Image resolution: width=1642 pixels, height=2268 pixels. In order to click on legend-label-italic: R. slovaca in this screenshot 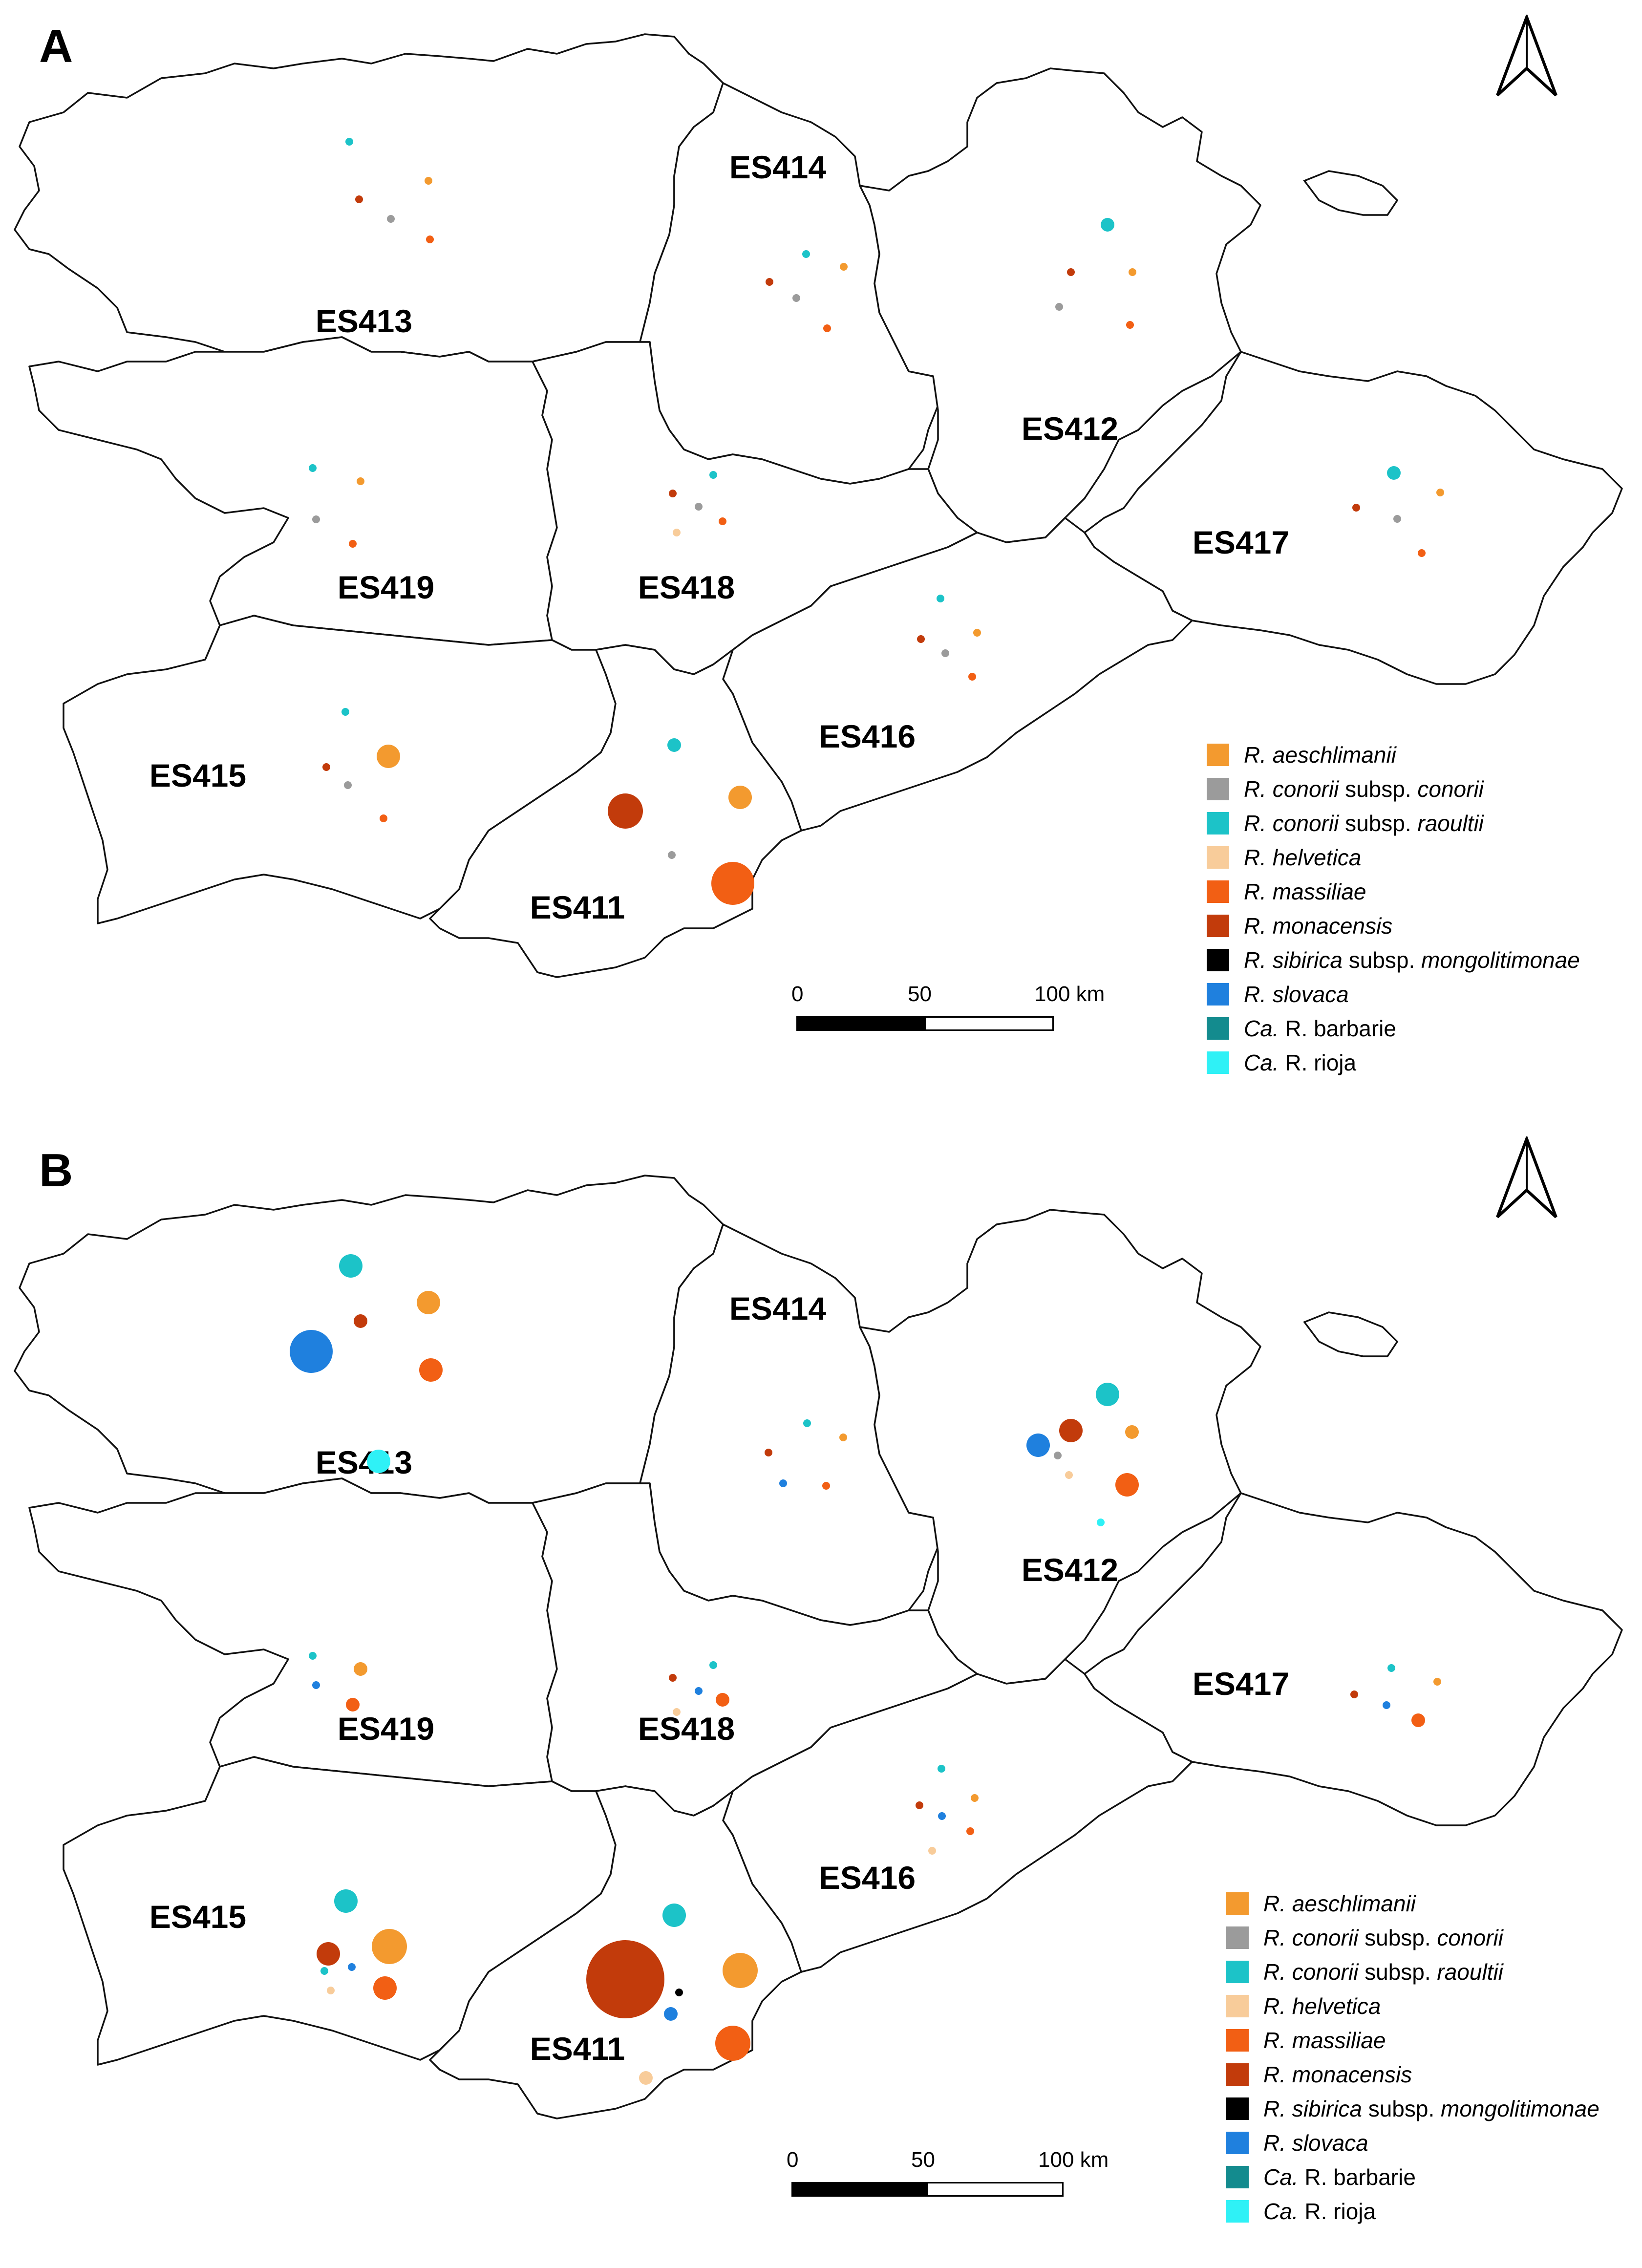, I will do `click(1315, 2143)`.